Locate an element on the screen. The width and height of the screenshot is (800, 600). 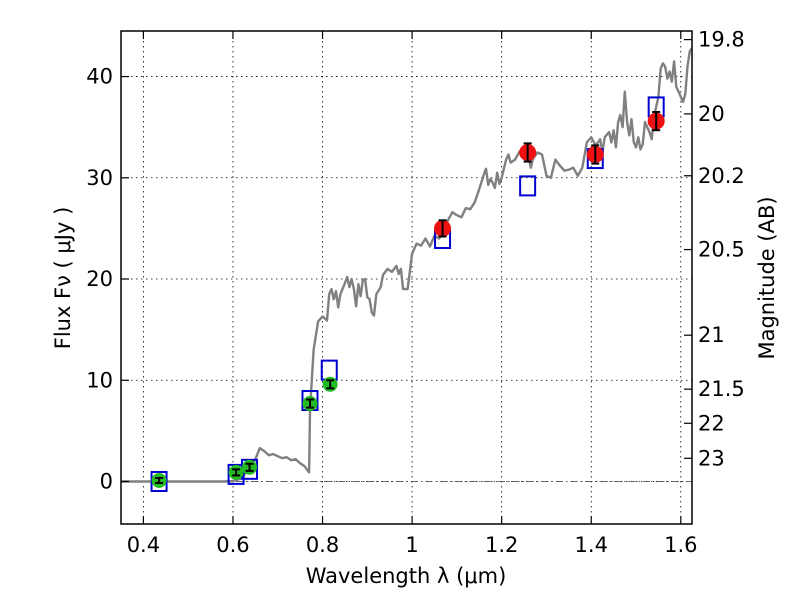
y2-tick-label: 19.8 is located at coordinates (721, 40).